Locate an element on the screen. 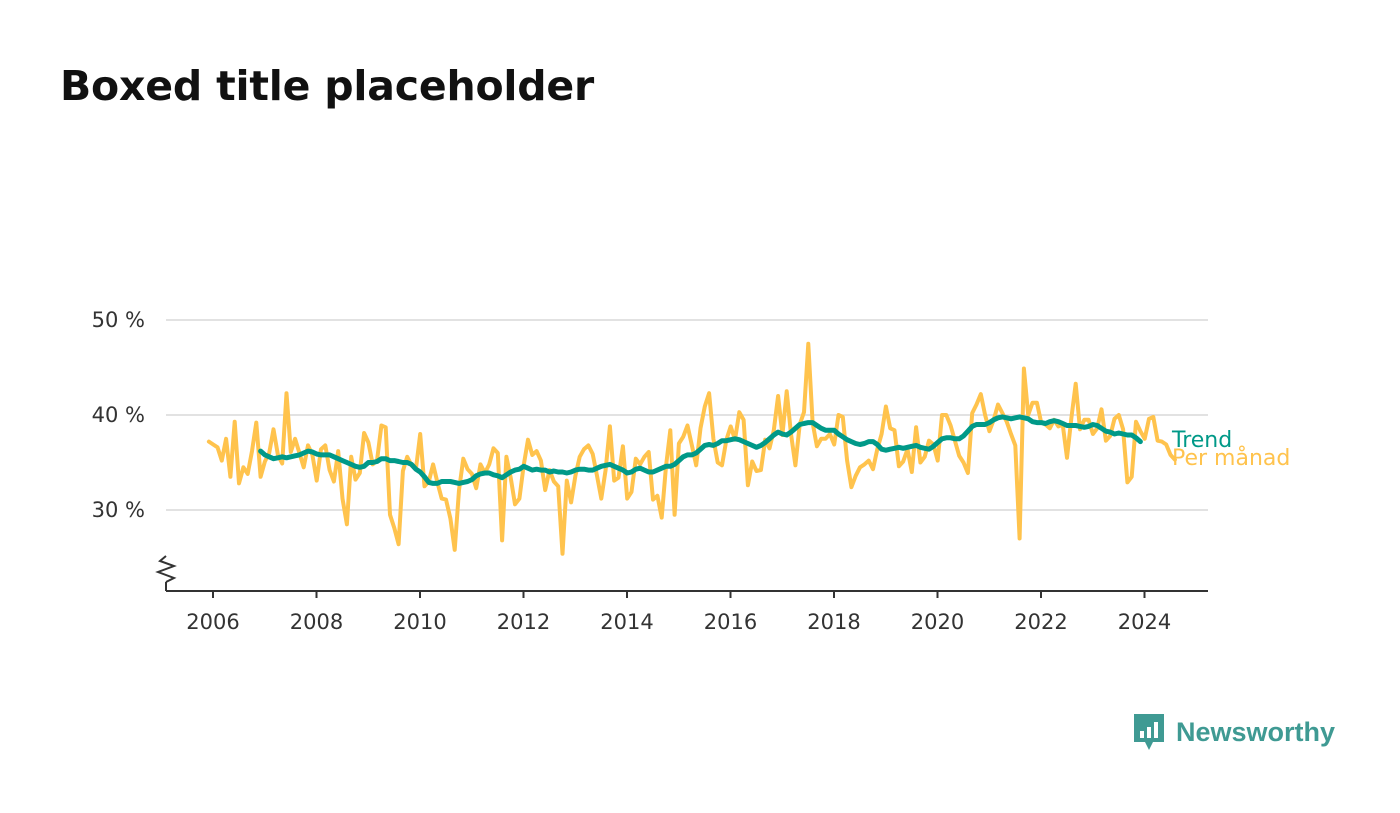 This screenshot has height=813, width=1400. series-label-trend: Trend is located at coordinates (1201, 440).